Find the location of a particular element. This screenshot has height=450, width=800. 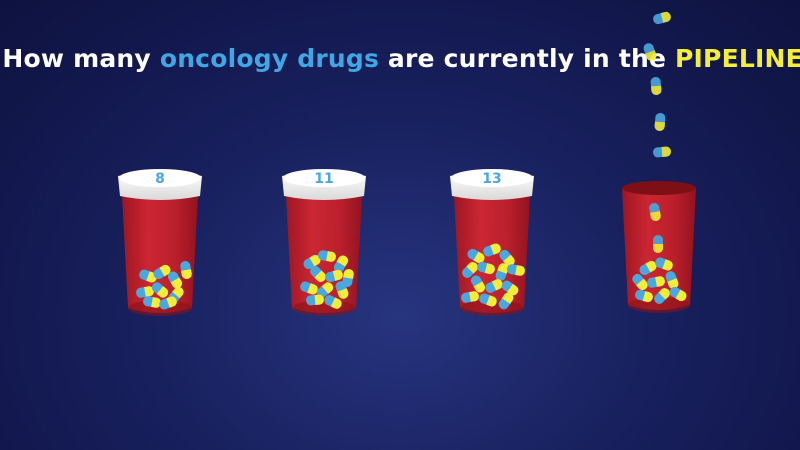

bottle-3-lid-label: 13 is located at coordinates (491, 179).